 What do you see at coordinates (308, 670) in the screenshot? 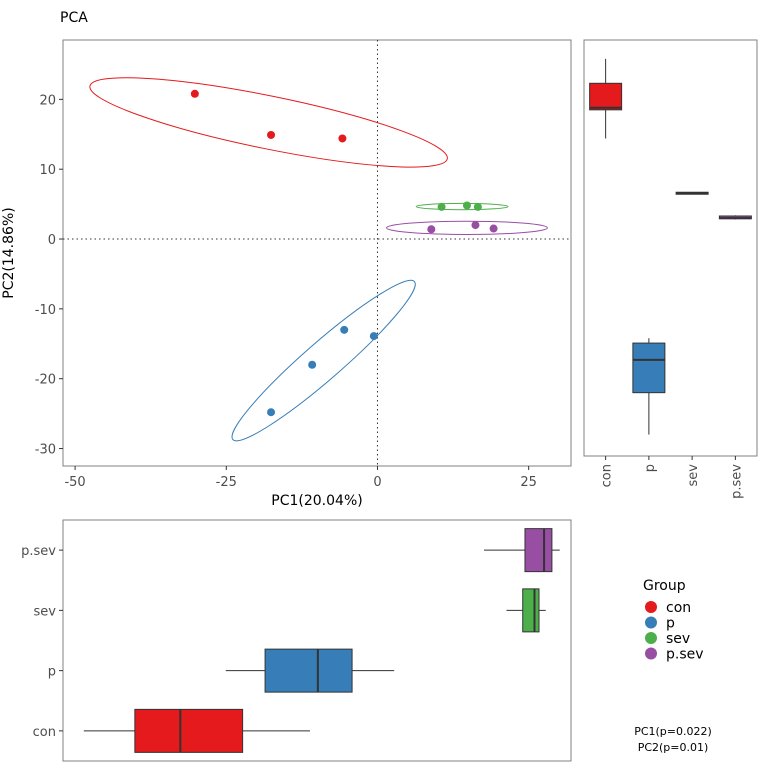
I see `pc1-box-p` at bounding box center [308, 670].